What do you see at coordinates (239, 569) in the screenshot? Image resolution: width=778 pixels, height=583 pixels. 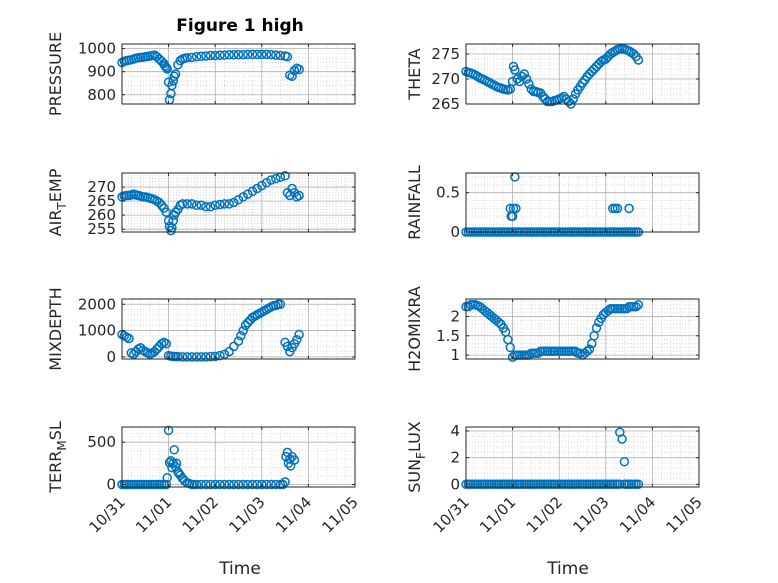 I see `x-axis-label-left: Time` at bounding box center [239, 569].